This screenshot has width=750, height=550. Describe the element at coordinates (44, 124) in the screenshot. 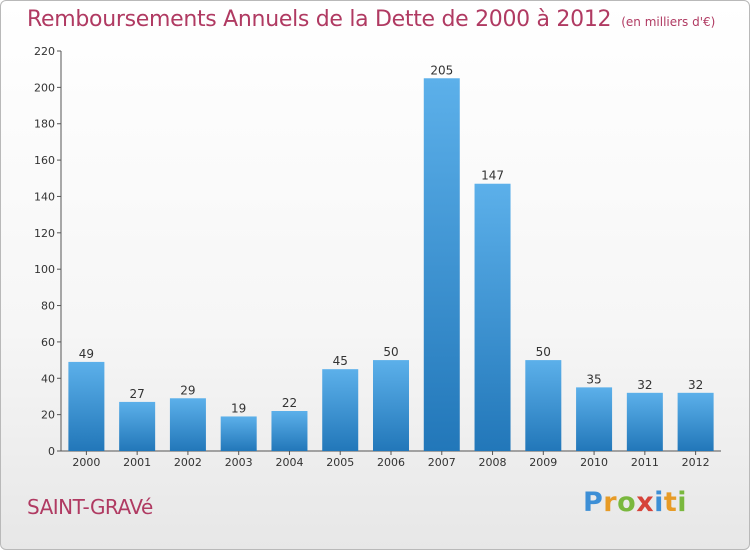

I see `y-tick-label: 180` at that location.